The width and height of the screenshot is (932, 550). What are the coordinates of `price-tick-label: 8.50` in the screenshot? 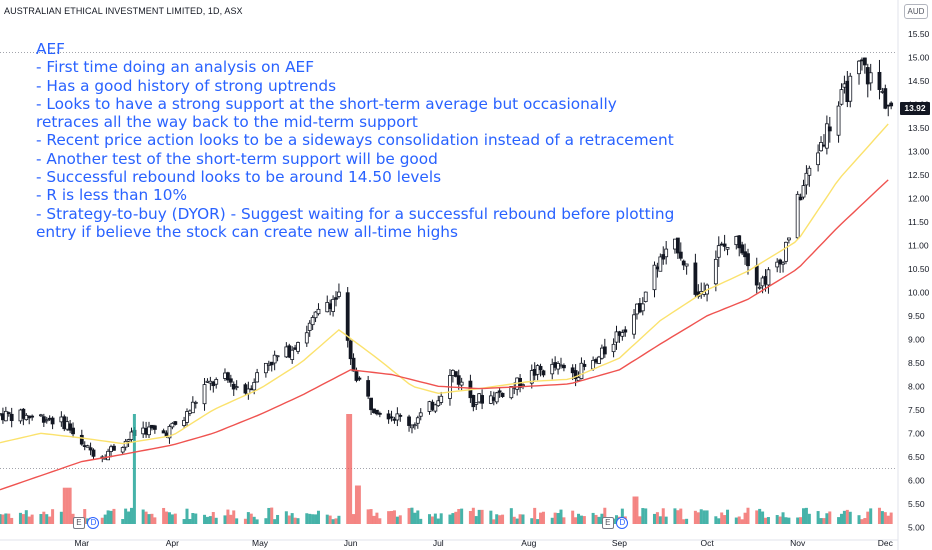 It's located at (916, 363).